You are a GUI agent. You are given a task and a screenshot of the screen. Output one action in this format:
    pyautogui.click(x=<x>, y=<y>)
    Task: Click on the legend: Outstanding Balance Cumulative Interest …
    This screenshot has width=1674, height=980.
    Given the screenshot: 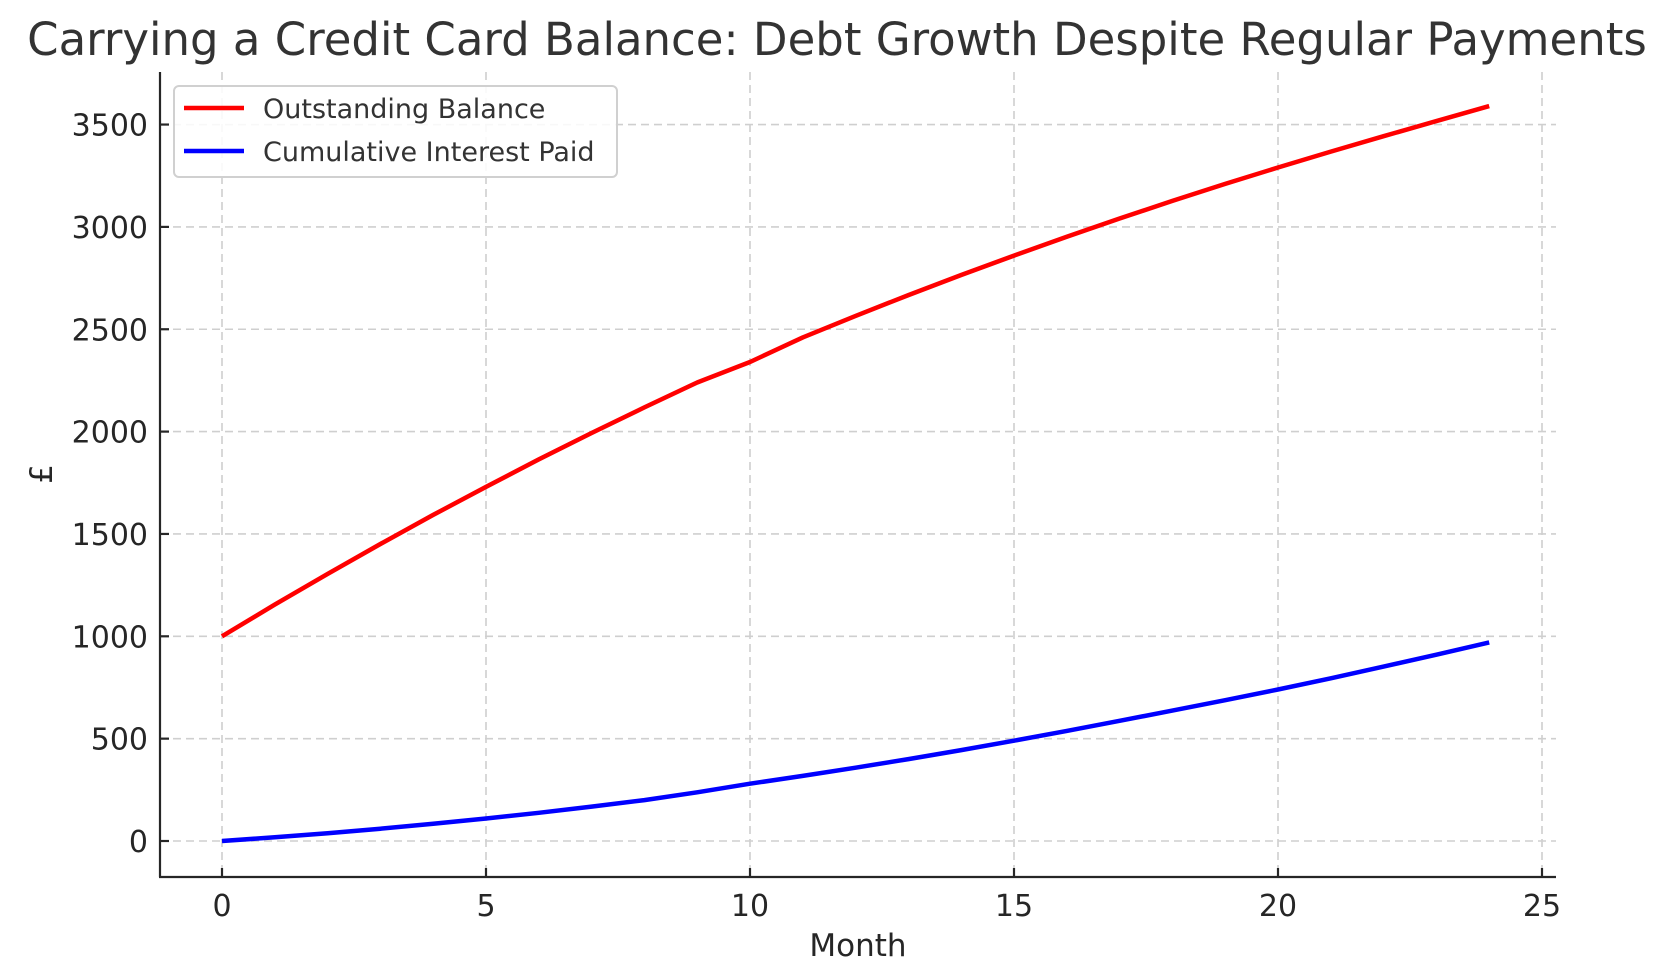 What is the action you would take?
    pyautogui.click(x=395, y=131)
    